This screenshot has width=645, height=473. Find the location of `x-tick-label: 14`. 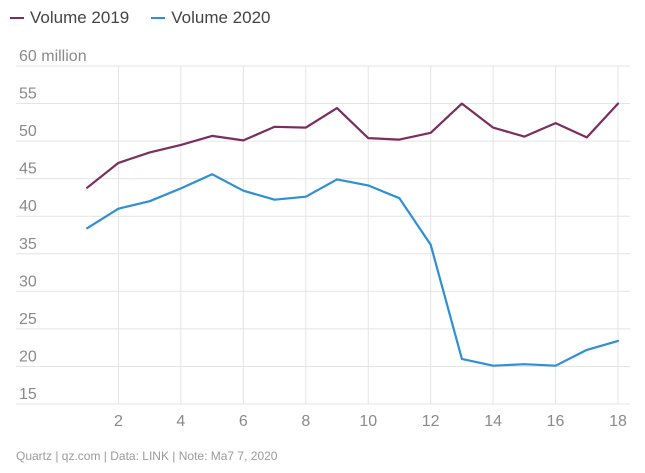

x-tick-label: 14 is located at coordinates (493, 421).